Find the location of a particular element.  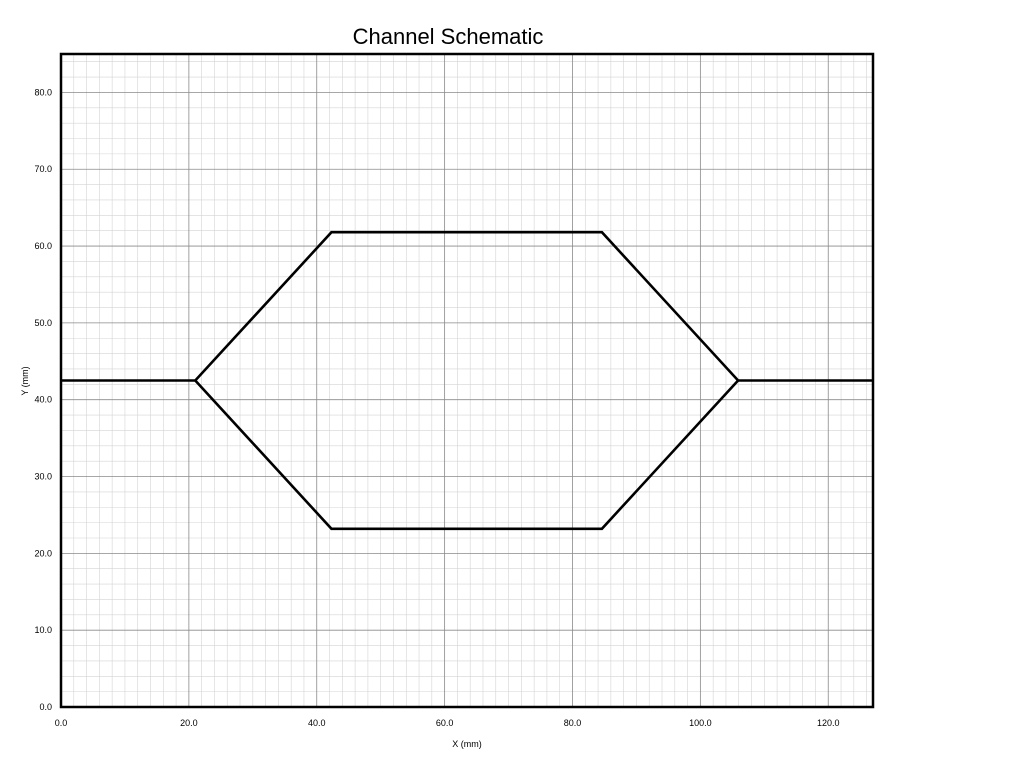

y-tick-label: 10.0 is located at coordinates (43, 630).